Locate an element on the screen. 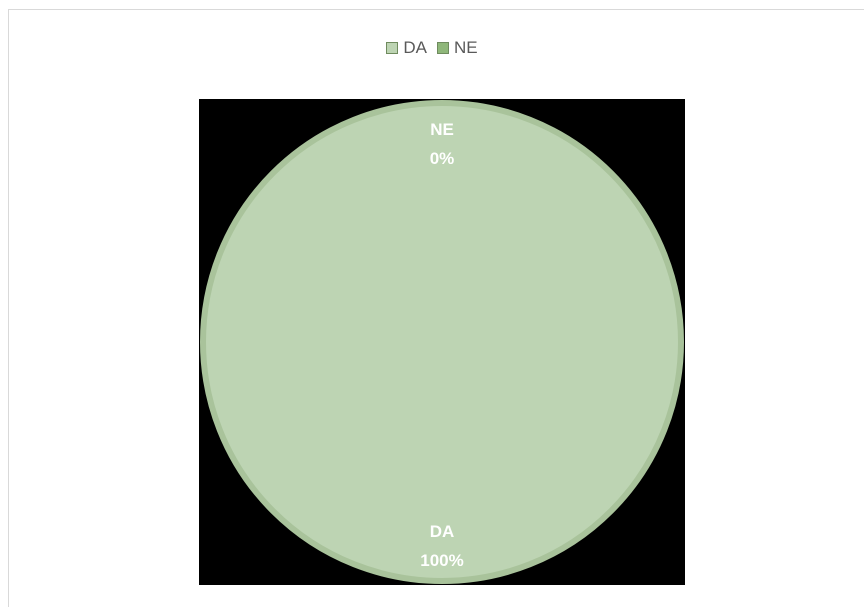 The image size is (864, 607). legend-label-da: DA is located at coordinates (415, 47).